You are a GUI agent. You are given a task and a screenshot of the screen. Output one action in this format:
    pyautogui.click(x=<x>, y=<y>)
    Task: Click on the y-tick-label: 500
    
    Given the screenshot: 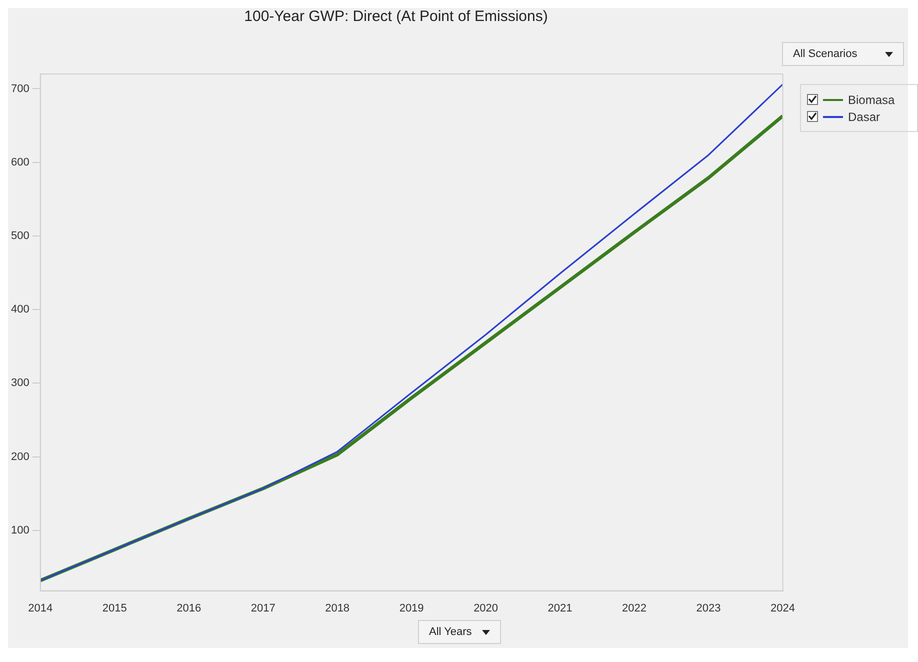 What is the action you would take?
    pyautogui.click(x=20, y=236)
    